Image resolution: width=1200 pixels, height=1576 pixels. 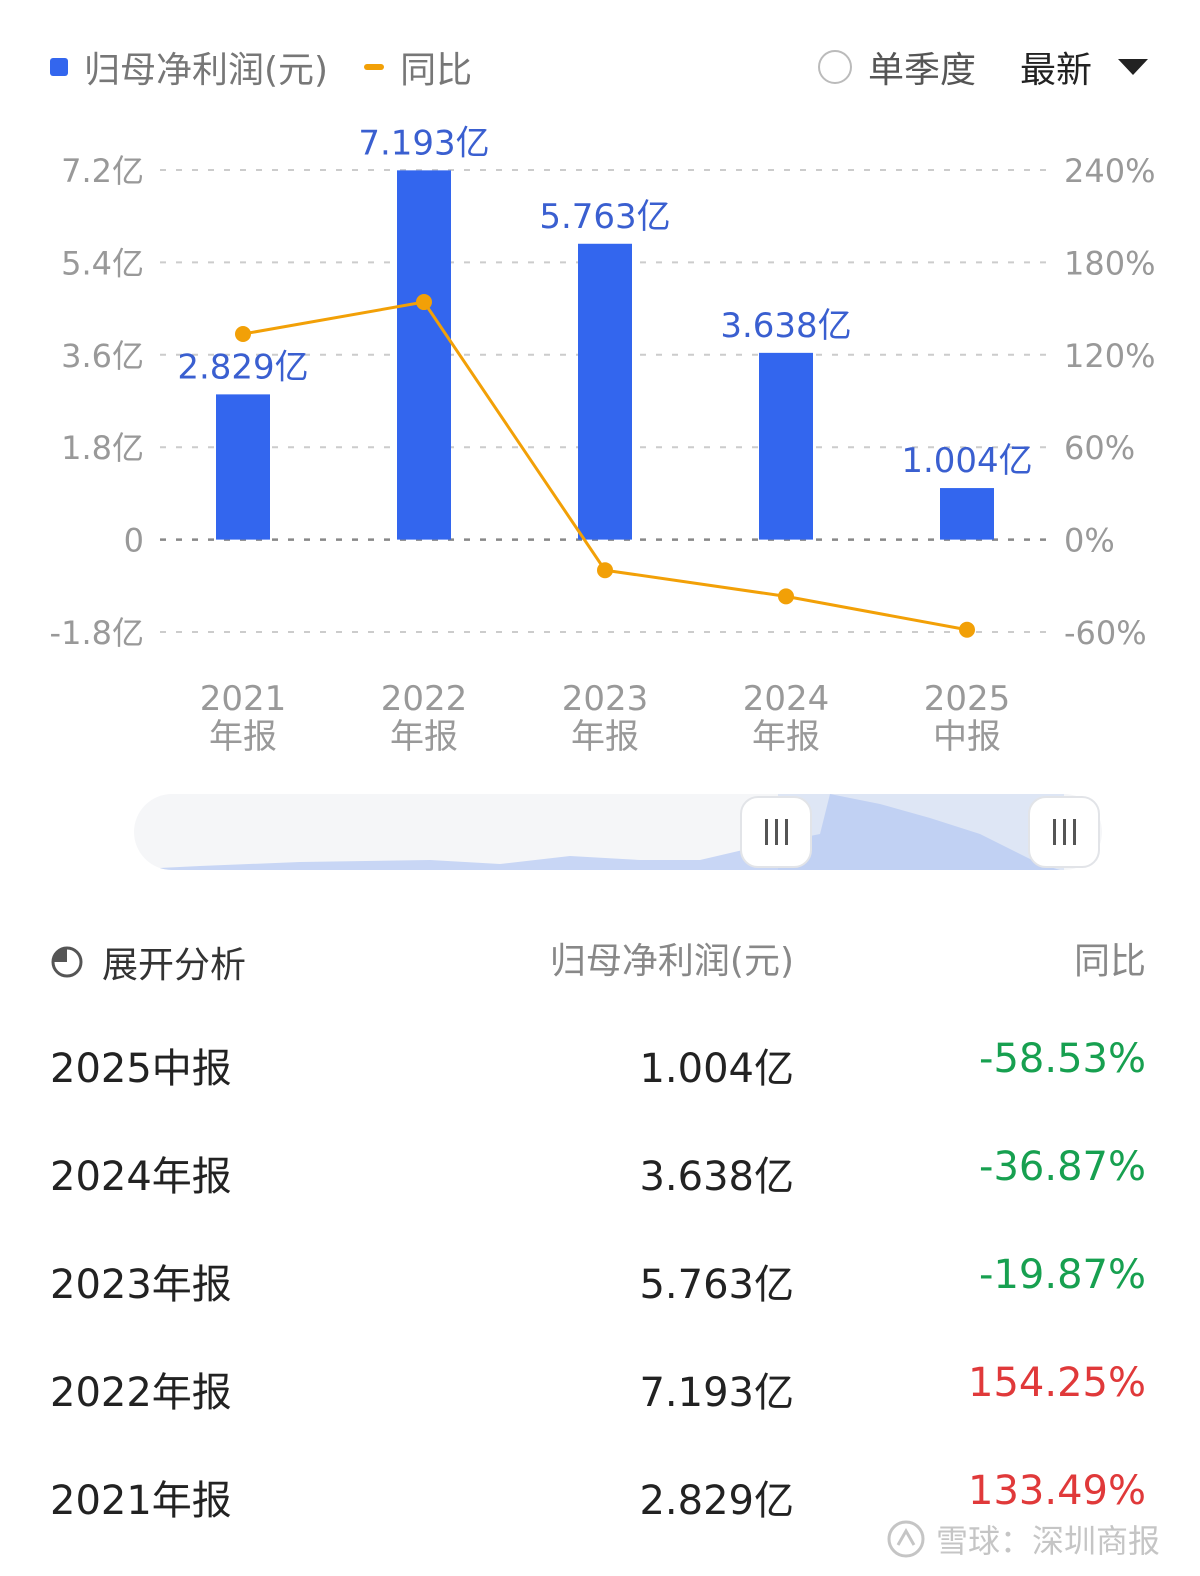 I want to click on row-yoy: -36.87%, so click(x=1062, y=1167).